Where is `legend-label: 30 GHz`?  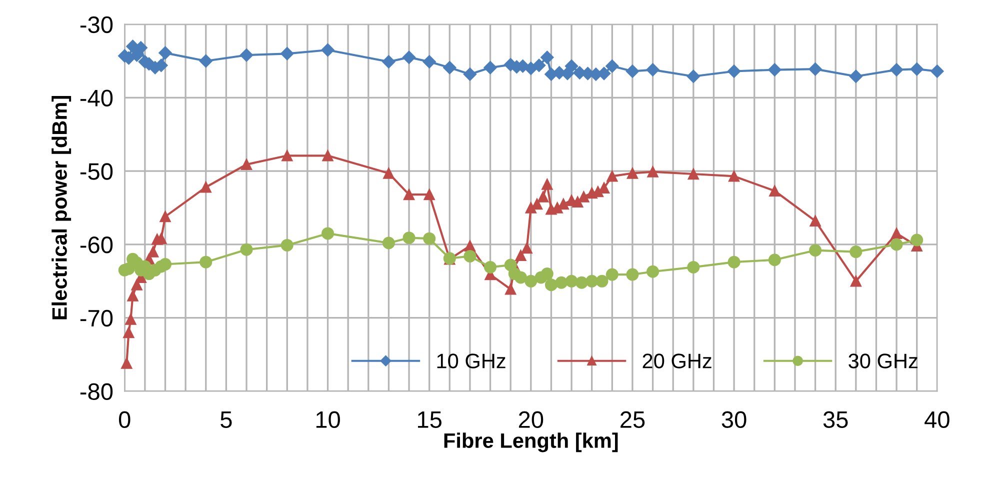
legend-label: 30 GHz is located at coordinates (883, 361).